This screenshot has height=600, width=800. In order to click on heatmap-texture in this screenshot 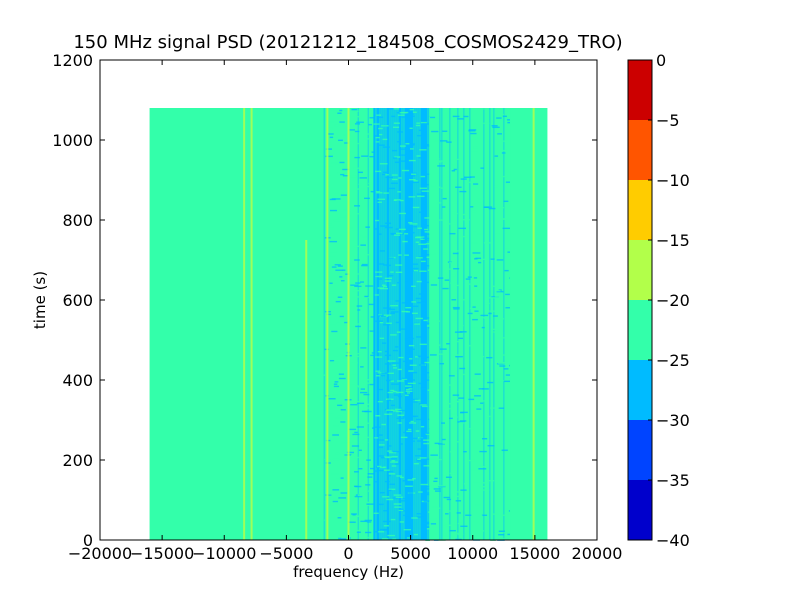, I will do `click(474, 324)`.